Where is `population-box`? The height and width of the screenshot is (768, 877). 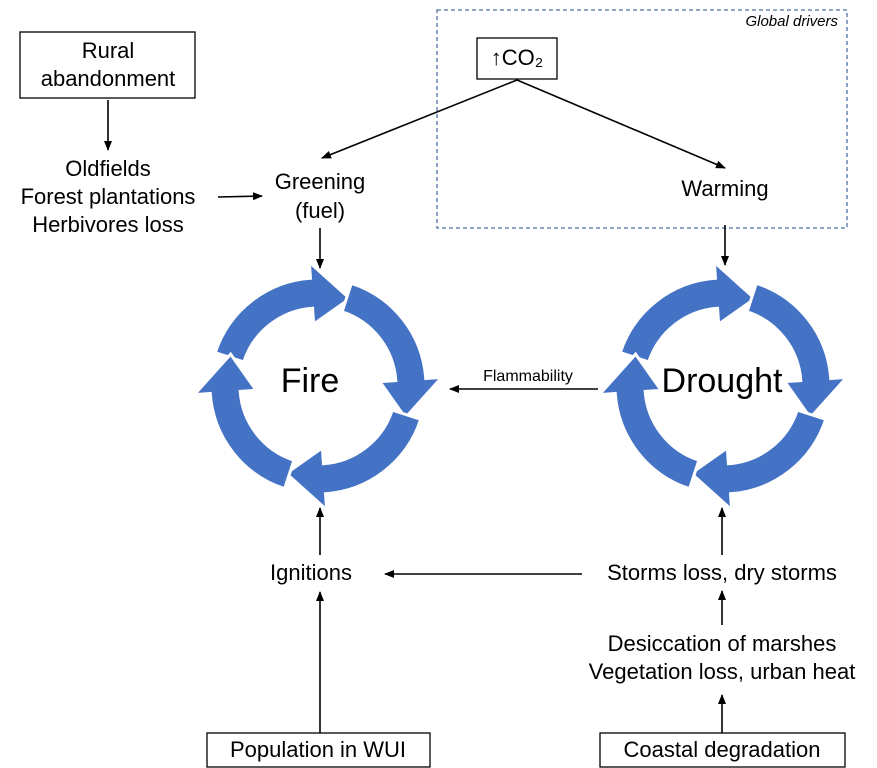 population-box is located at coordinates (318, 750).